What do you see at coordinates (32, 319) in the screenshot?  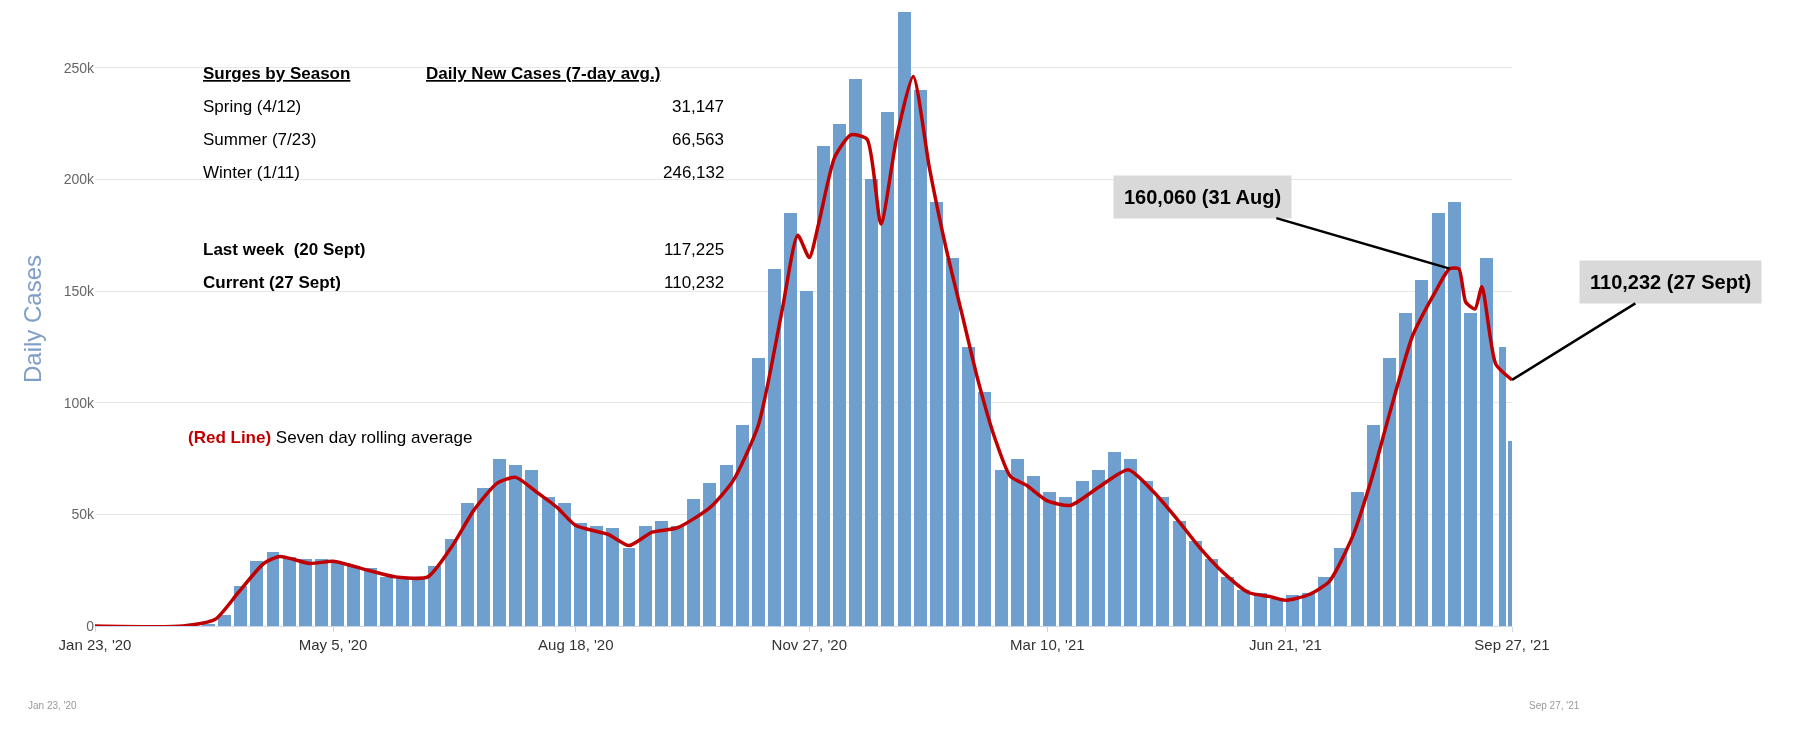 I see `y-axis-title: Daily Cases` at bounding box center [32, 319].